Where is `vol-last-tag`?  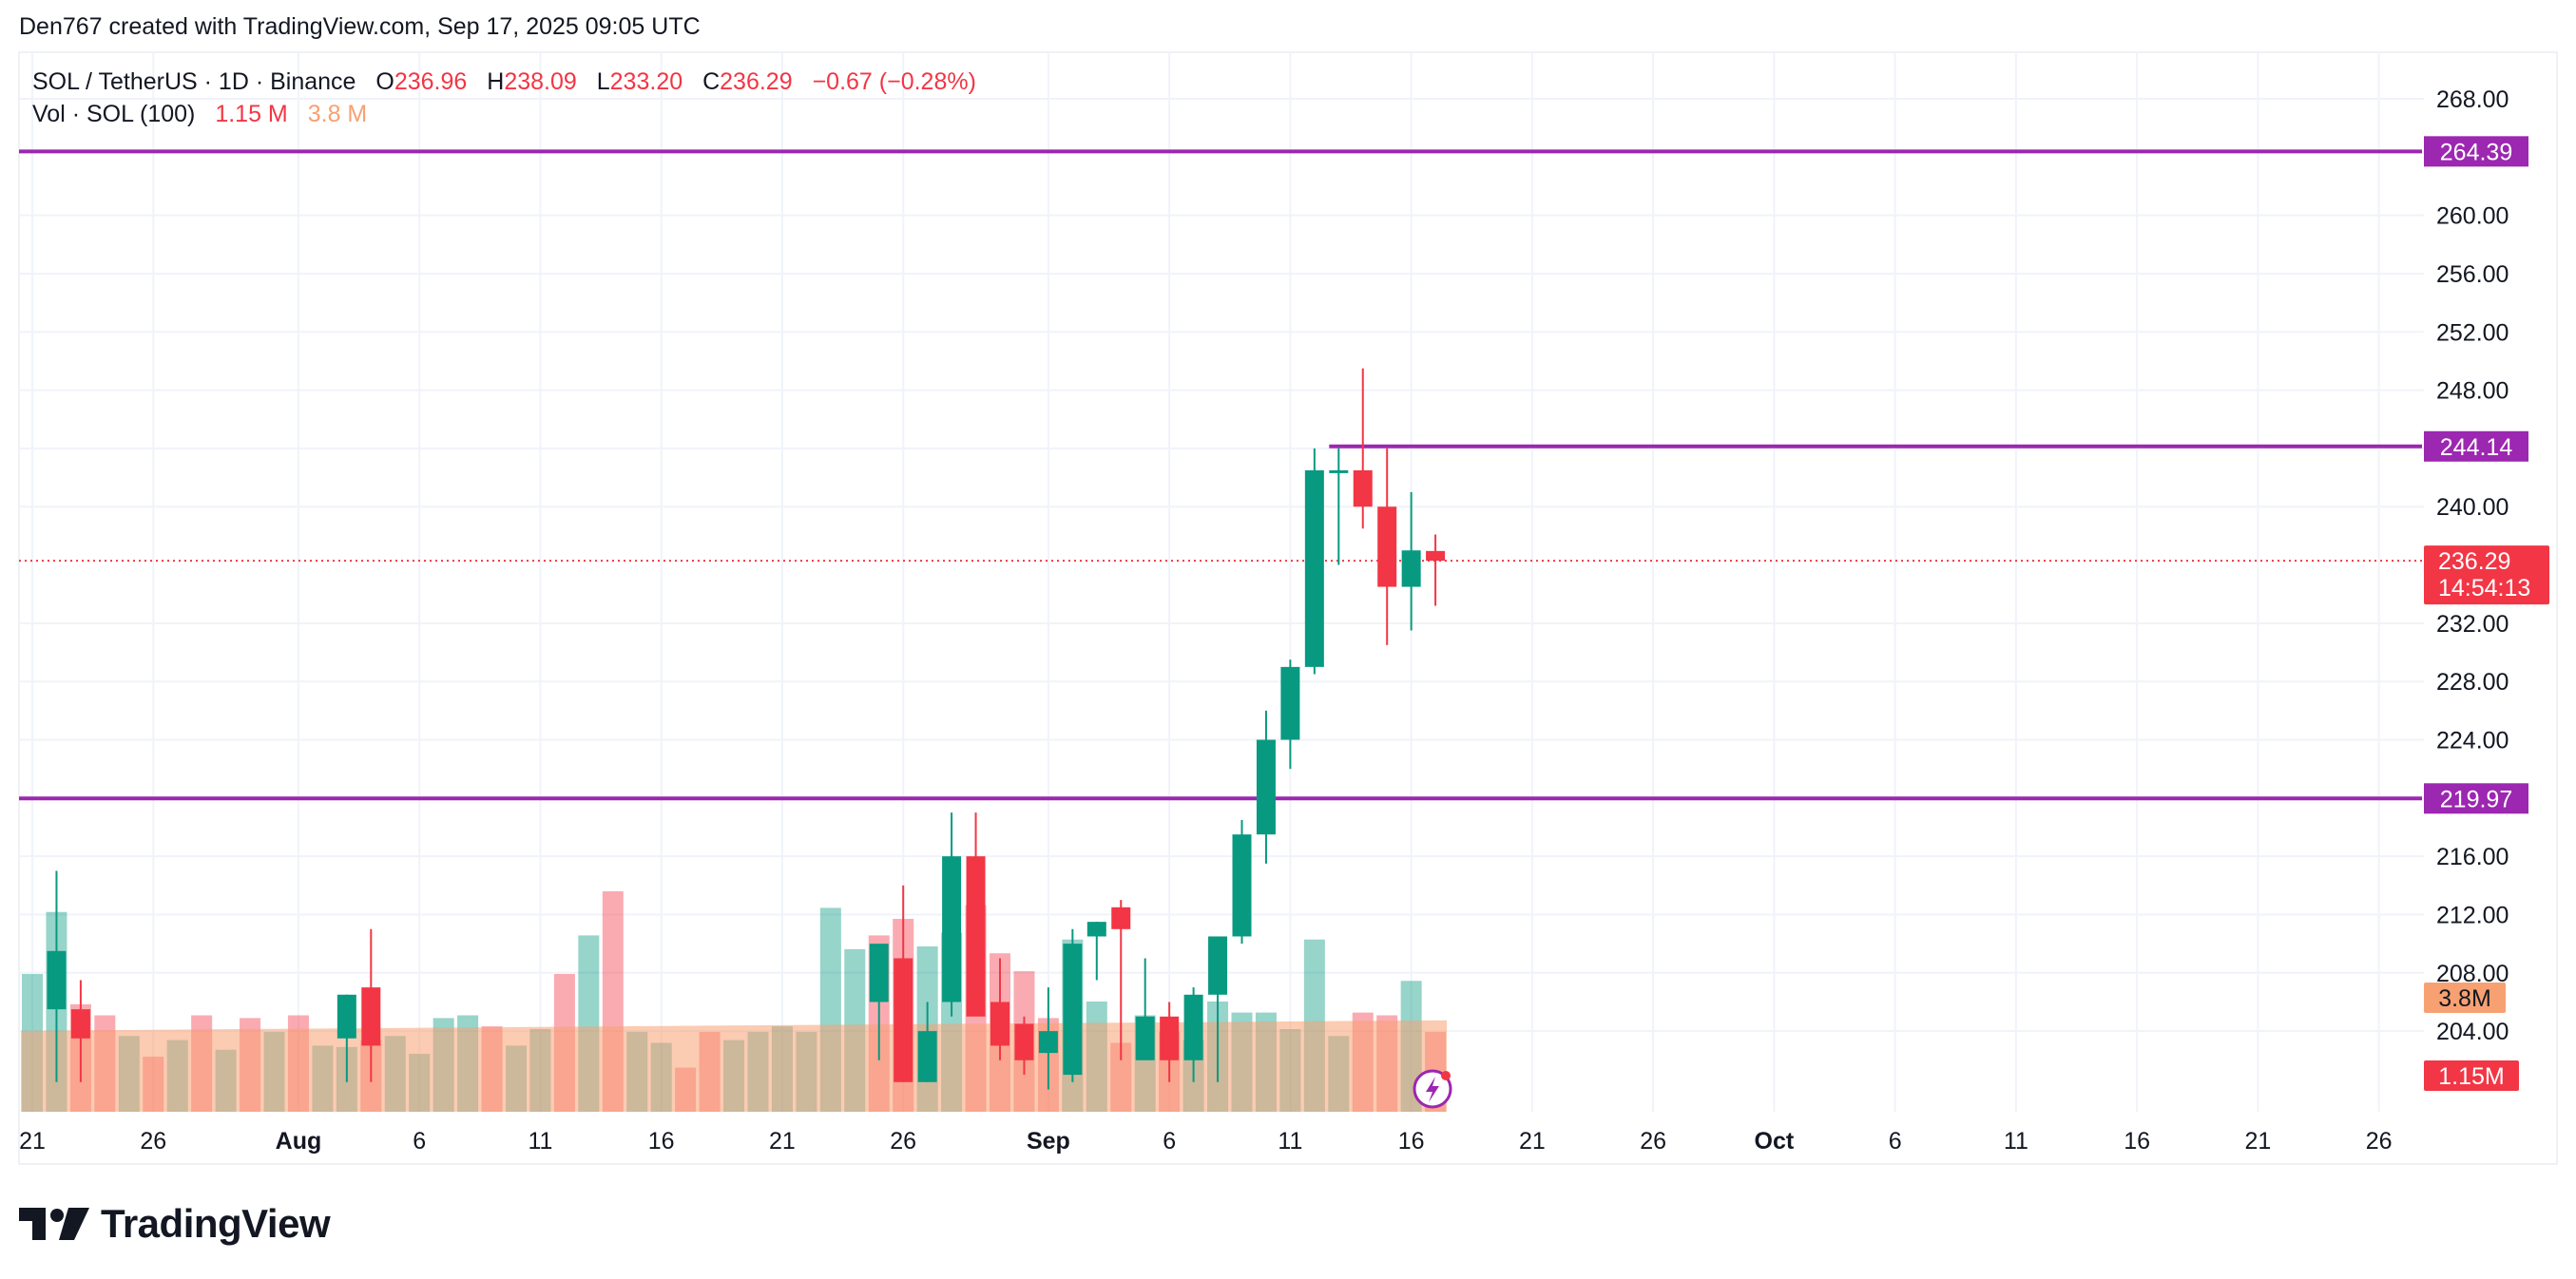
vol-last-tag is located at coordinates (2472, 1075).